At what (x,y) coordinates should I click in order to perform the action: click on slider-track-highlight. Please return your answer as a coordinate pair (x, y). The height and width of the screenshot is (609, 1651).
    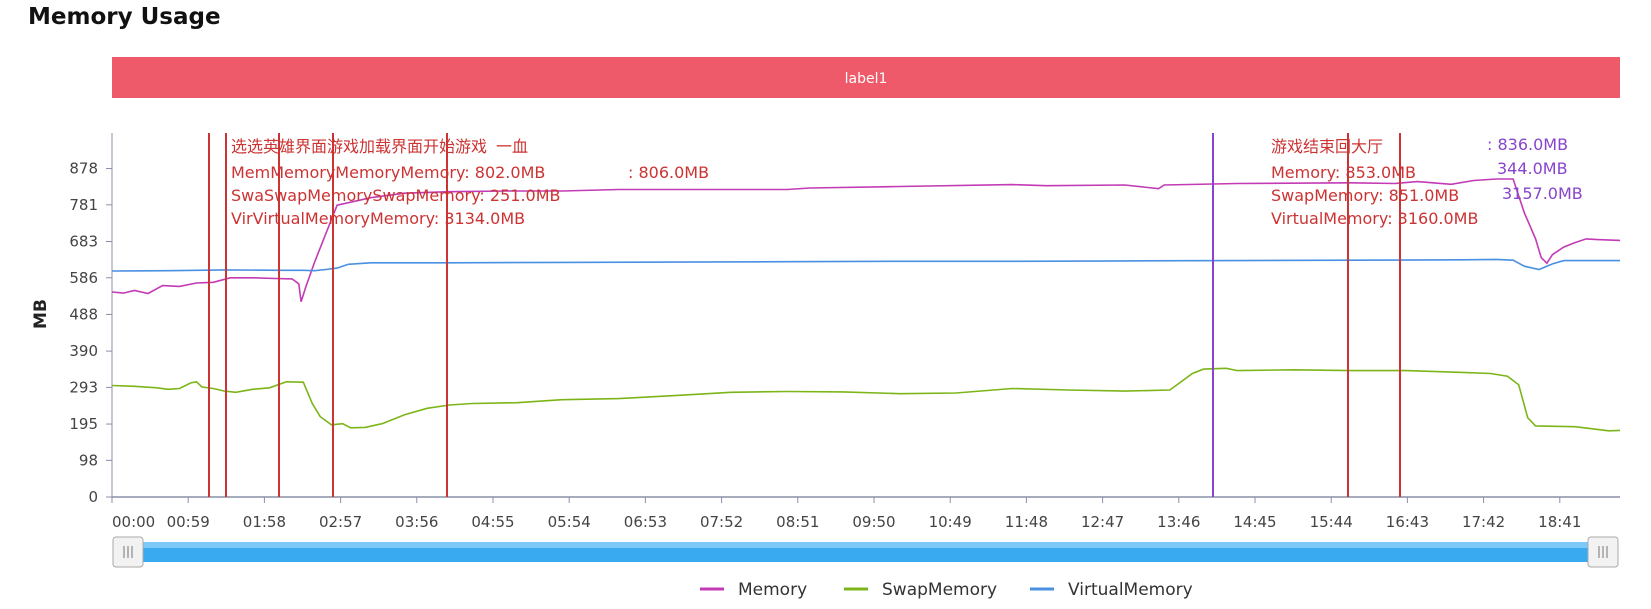
    Looking at the image, I should click on (865, 545).